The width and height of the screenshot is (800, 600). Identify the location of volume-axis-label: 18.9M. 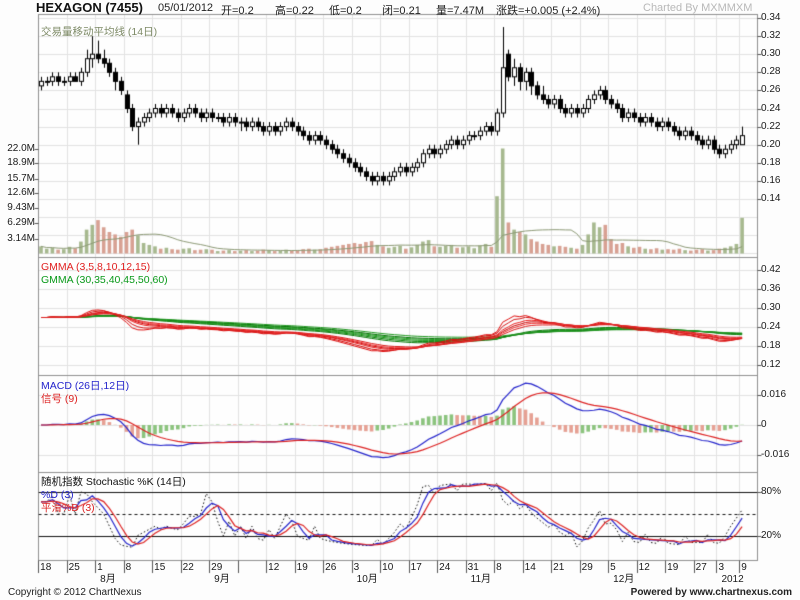
(21, 163).